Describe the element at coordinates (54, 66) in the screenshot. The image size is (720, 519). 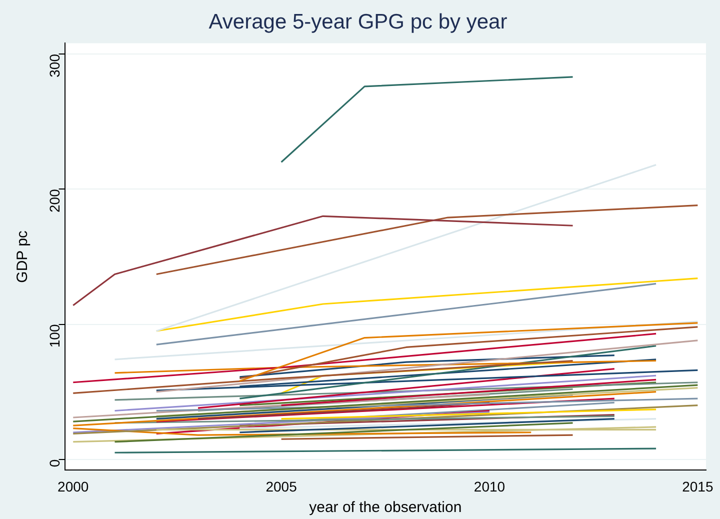
I see `y-tick-label: 300` at that location.